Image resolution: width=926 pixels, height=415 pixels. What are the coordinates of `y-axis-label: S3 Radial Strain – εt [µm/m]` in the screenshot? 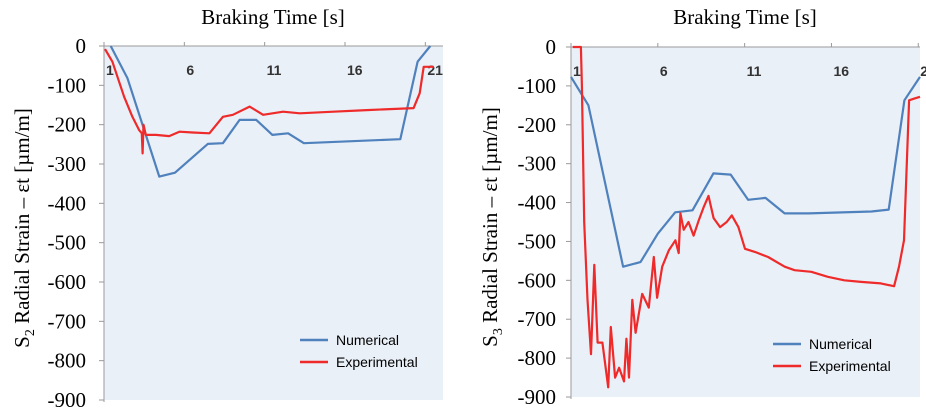 It's located at (492, 227).